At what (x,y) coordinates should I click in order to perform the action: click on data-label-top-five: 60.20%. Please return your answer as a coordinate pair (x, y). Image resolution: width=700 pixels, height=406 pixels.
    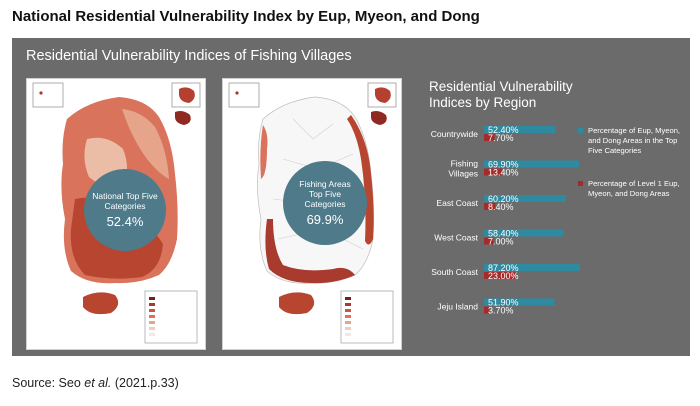
    Looking at the image, I should click on (503, 199).